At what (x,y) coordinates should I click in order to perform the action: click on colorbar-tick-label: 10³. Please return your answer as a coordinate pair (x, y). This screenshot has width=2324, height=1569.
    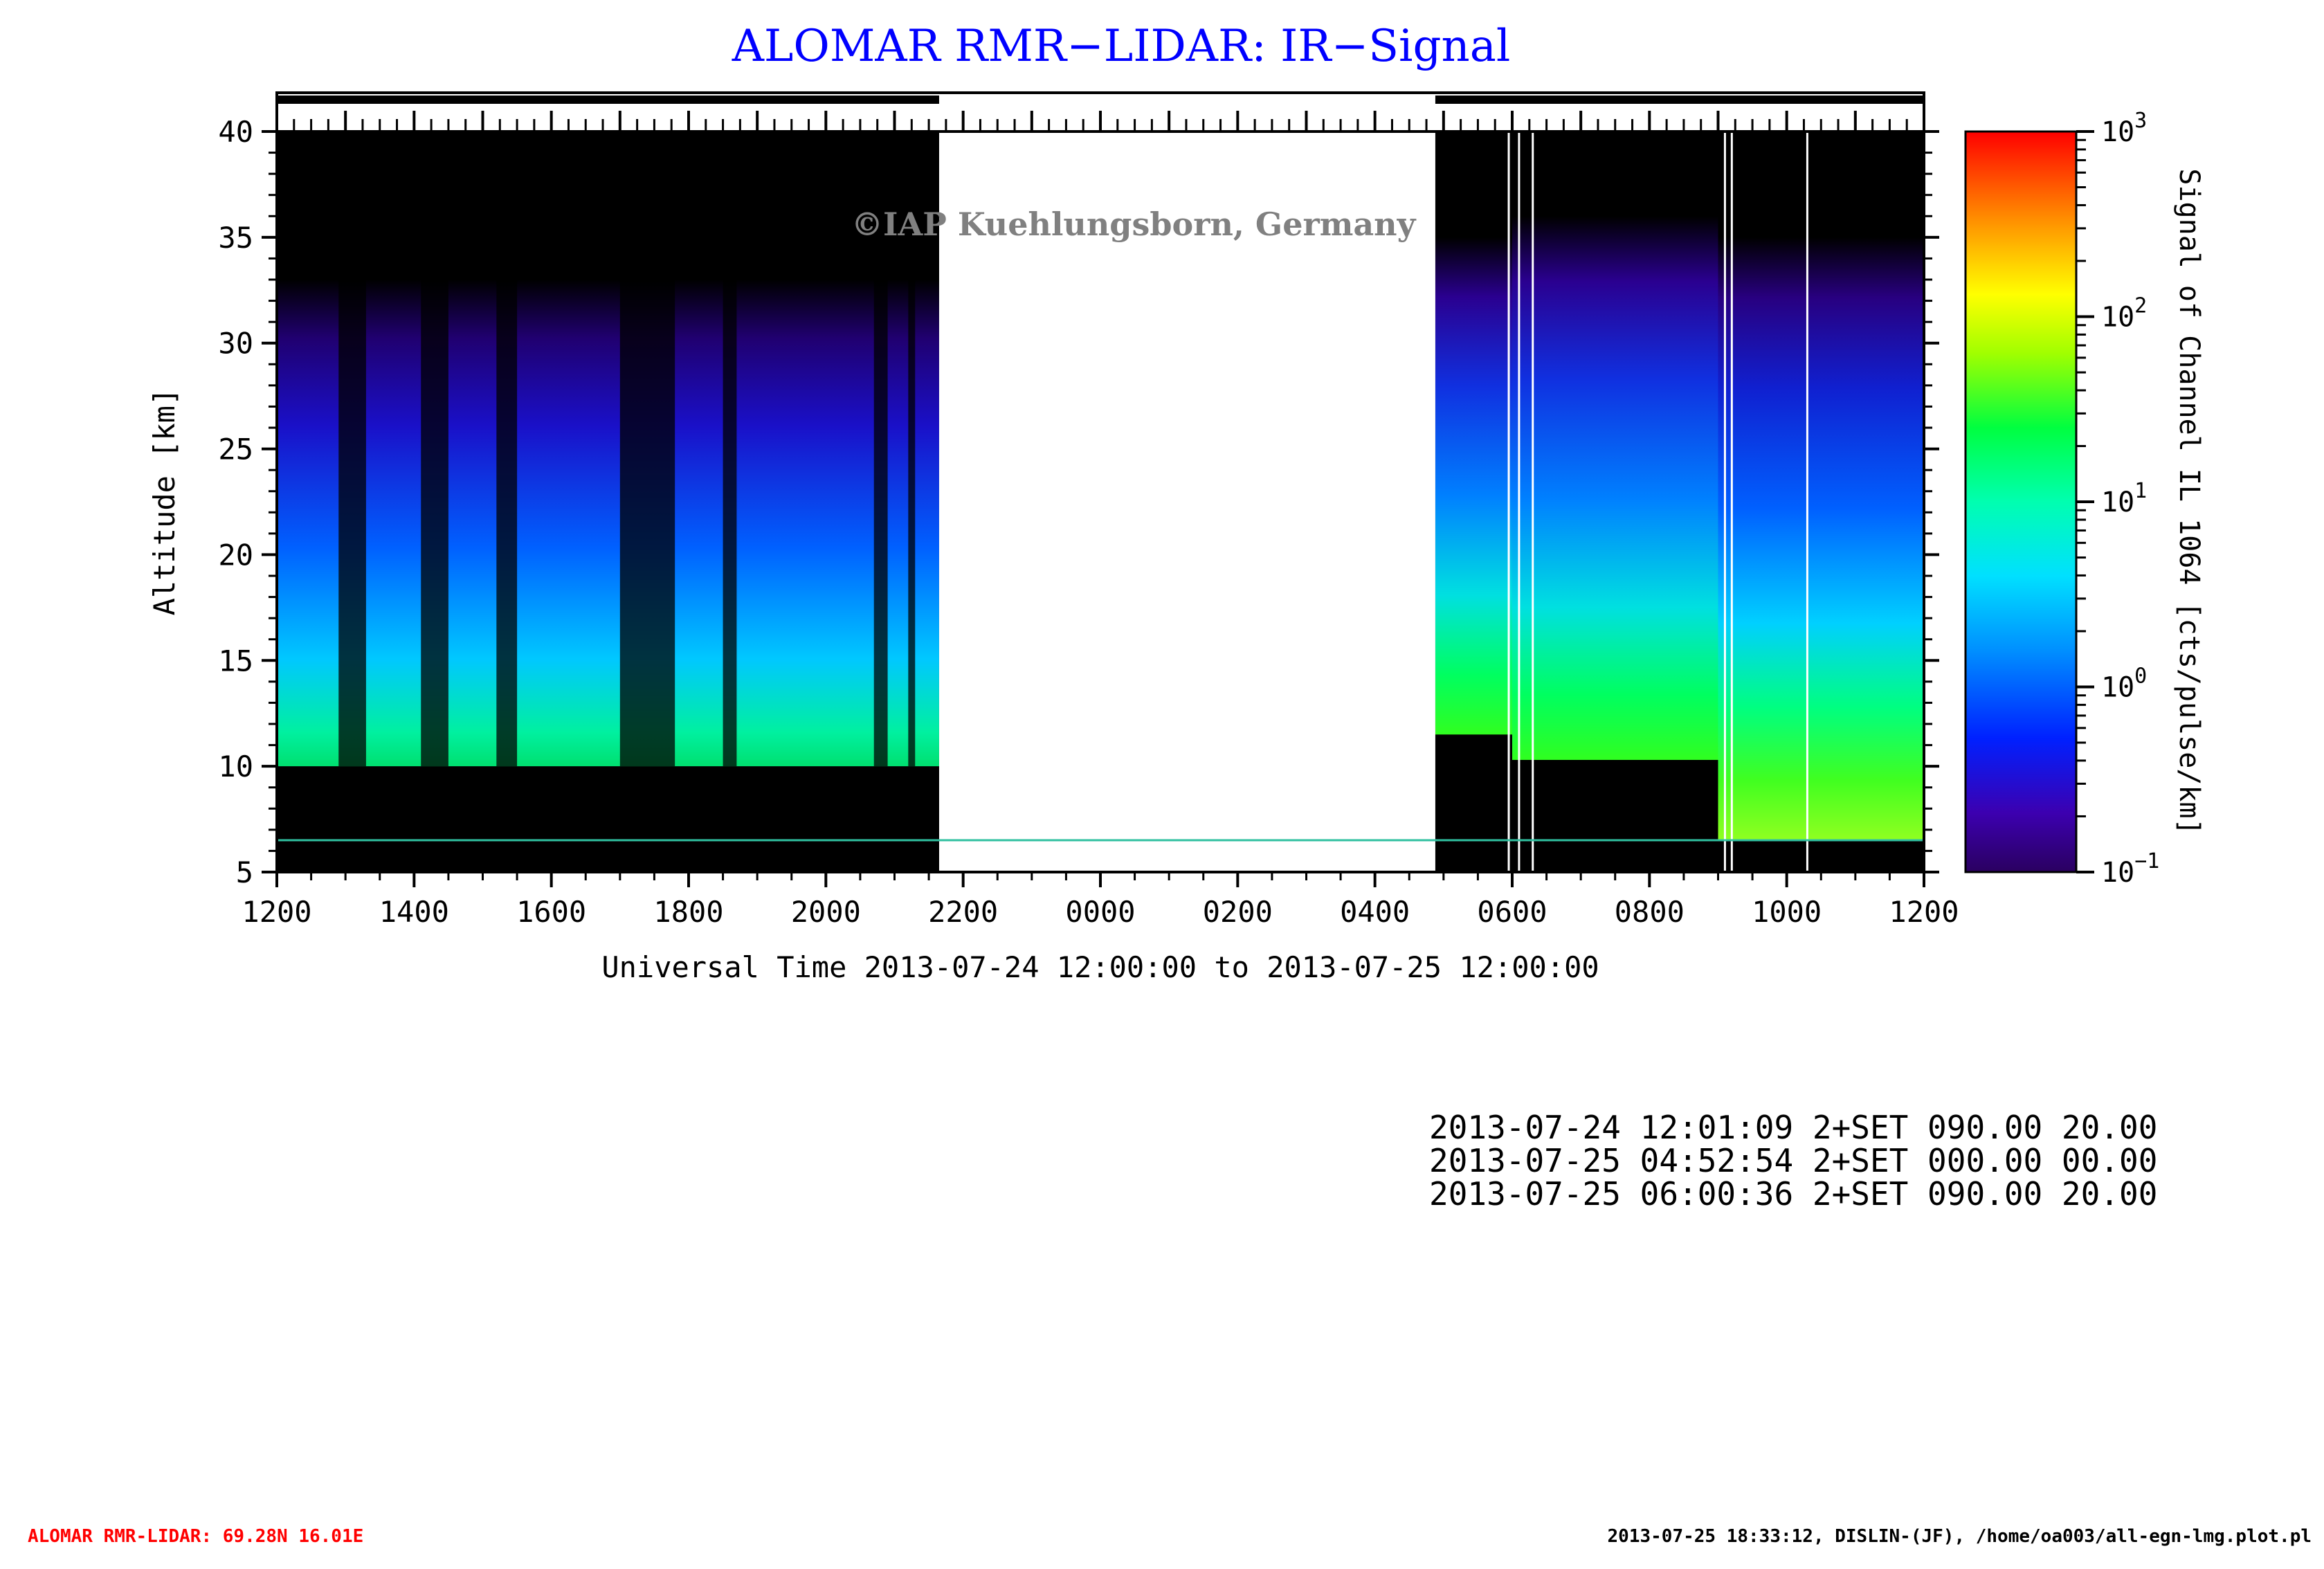
    Looking at the image, I should click on (2124, 128).